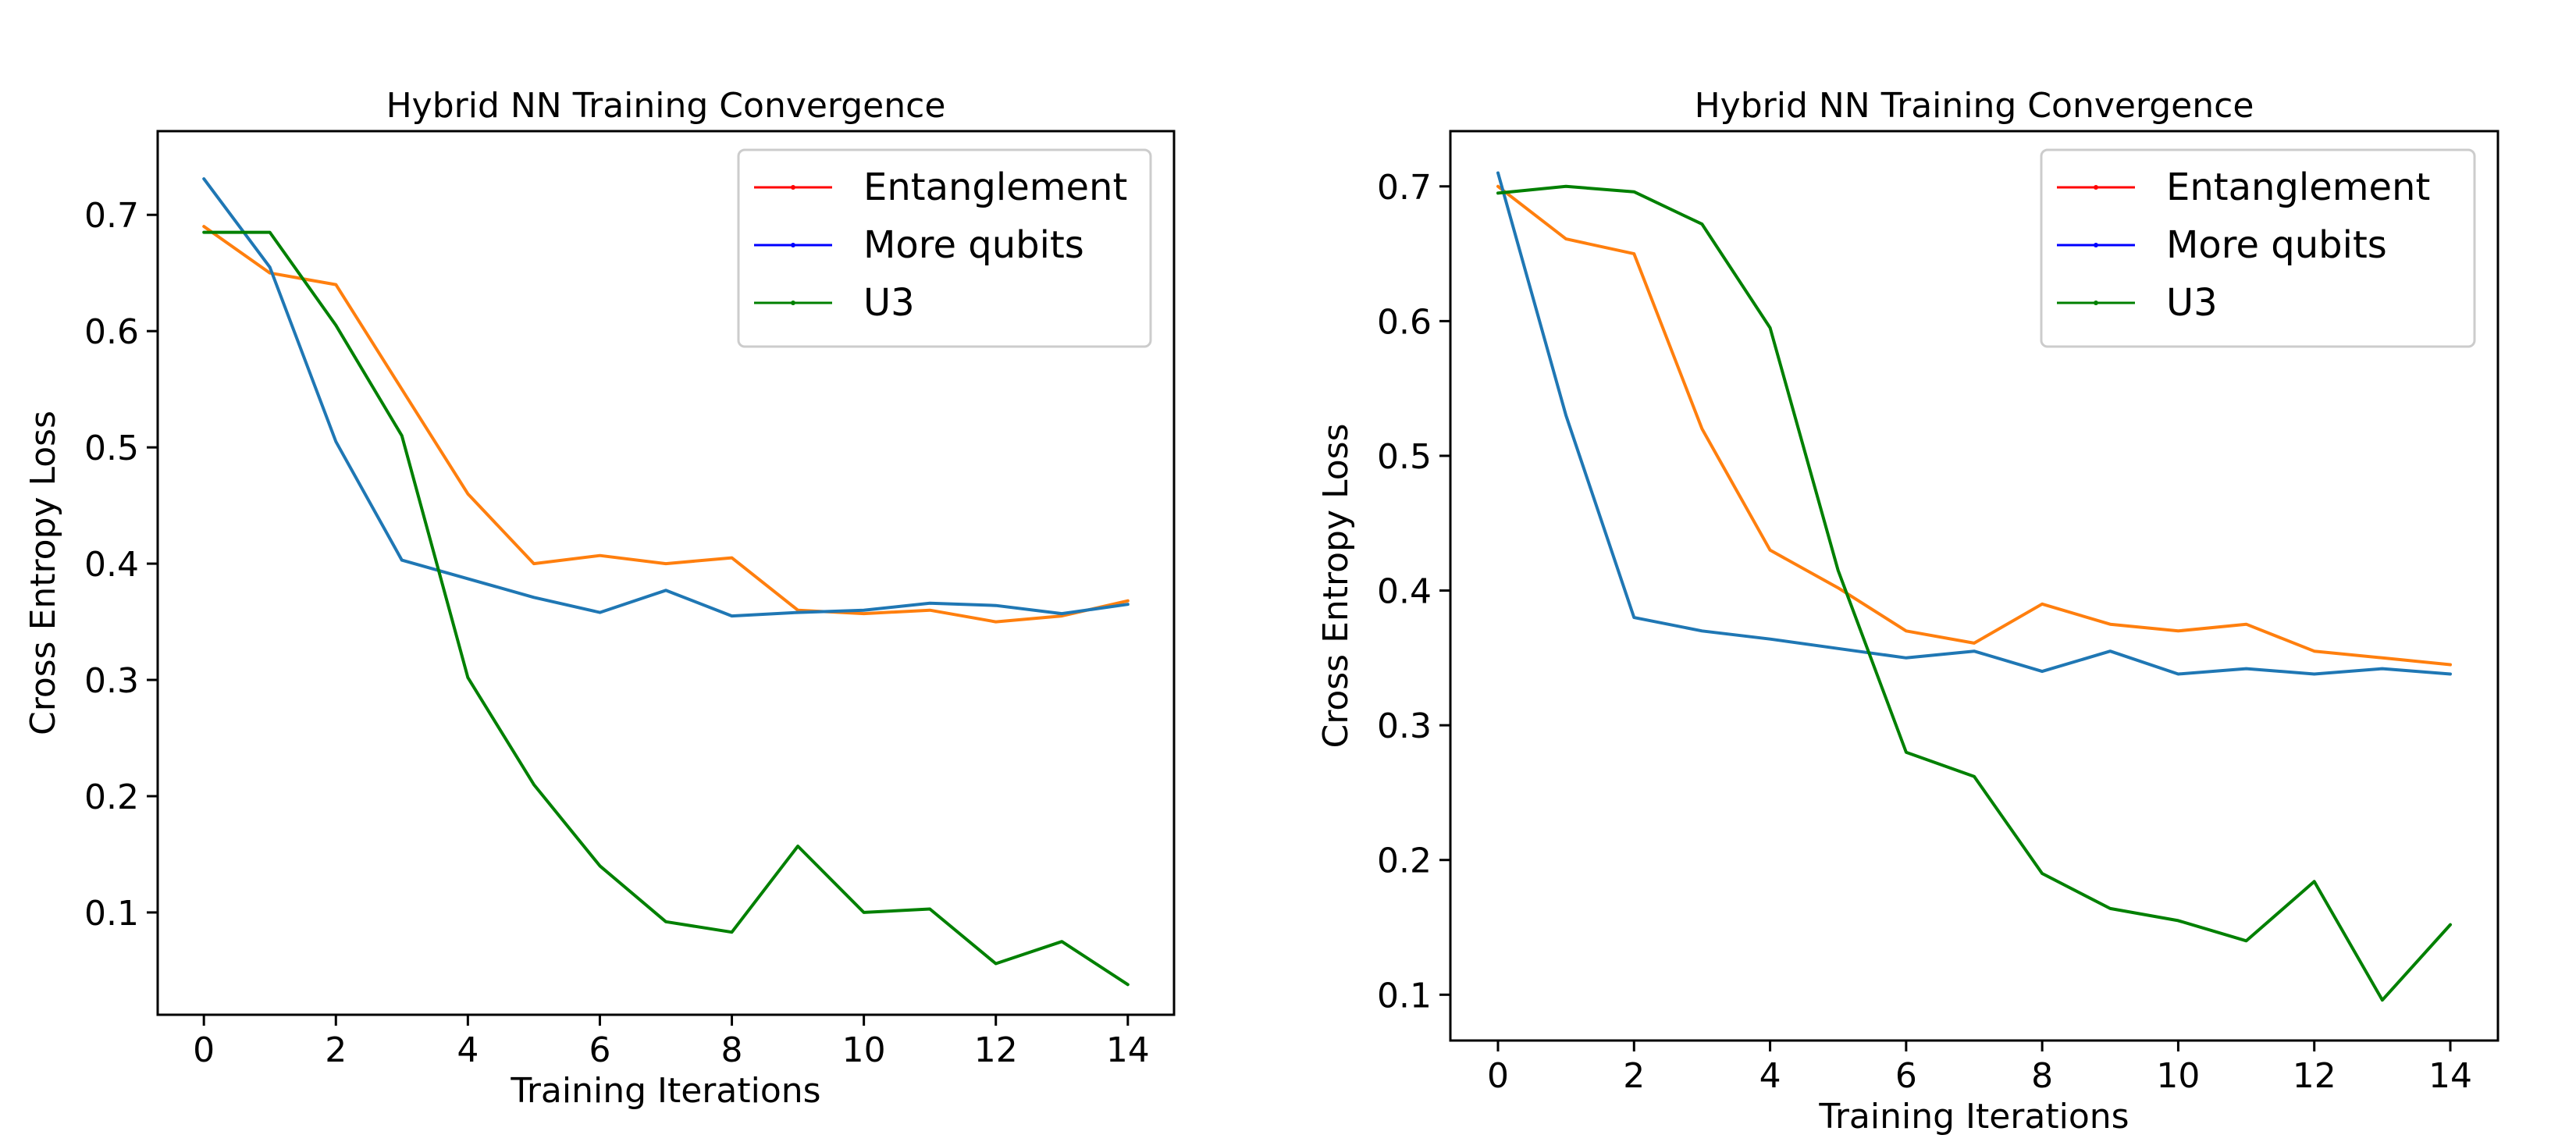  Describe the element at coordinates (666, 425) in the screenshot. I see `series-line-entanglement` at that location.